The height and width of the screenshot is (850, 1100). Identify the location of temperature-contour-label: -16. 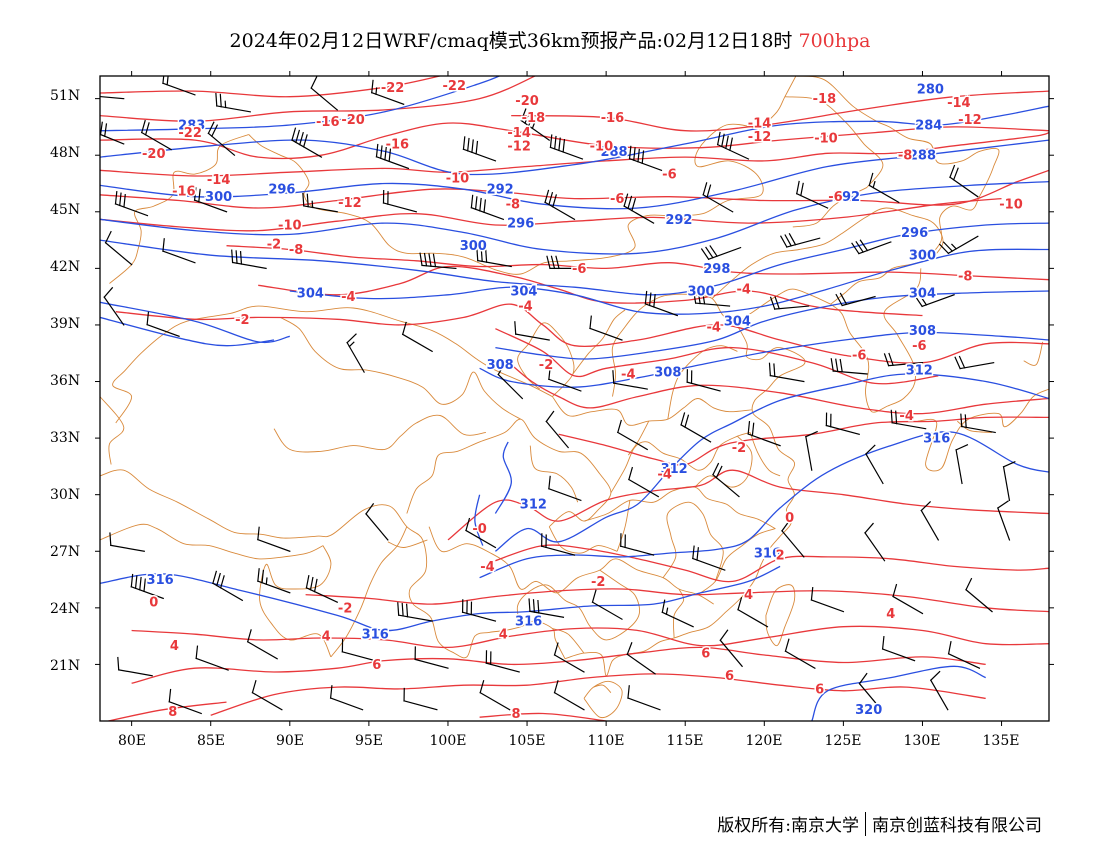
(328, 122).